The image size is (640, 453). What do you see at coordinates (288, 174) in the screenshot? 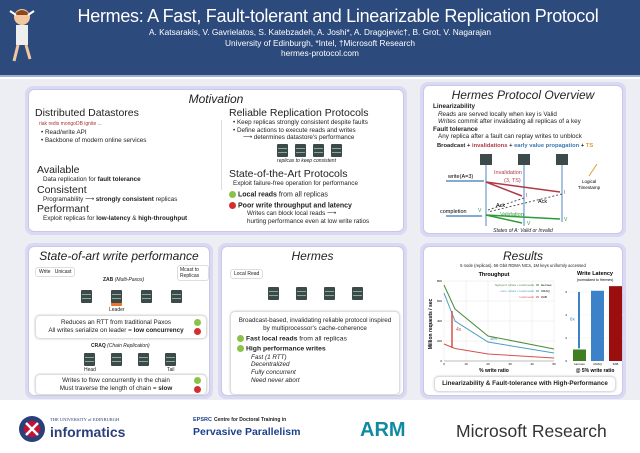
I see `sota-heading: State-of-the-Art Protocols` at bounding box center [288, 174].